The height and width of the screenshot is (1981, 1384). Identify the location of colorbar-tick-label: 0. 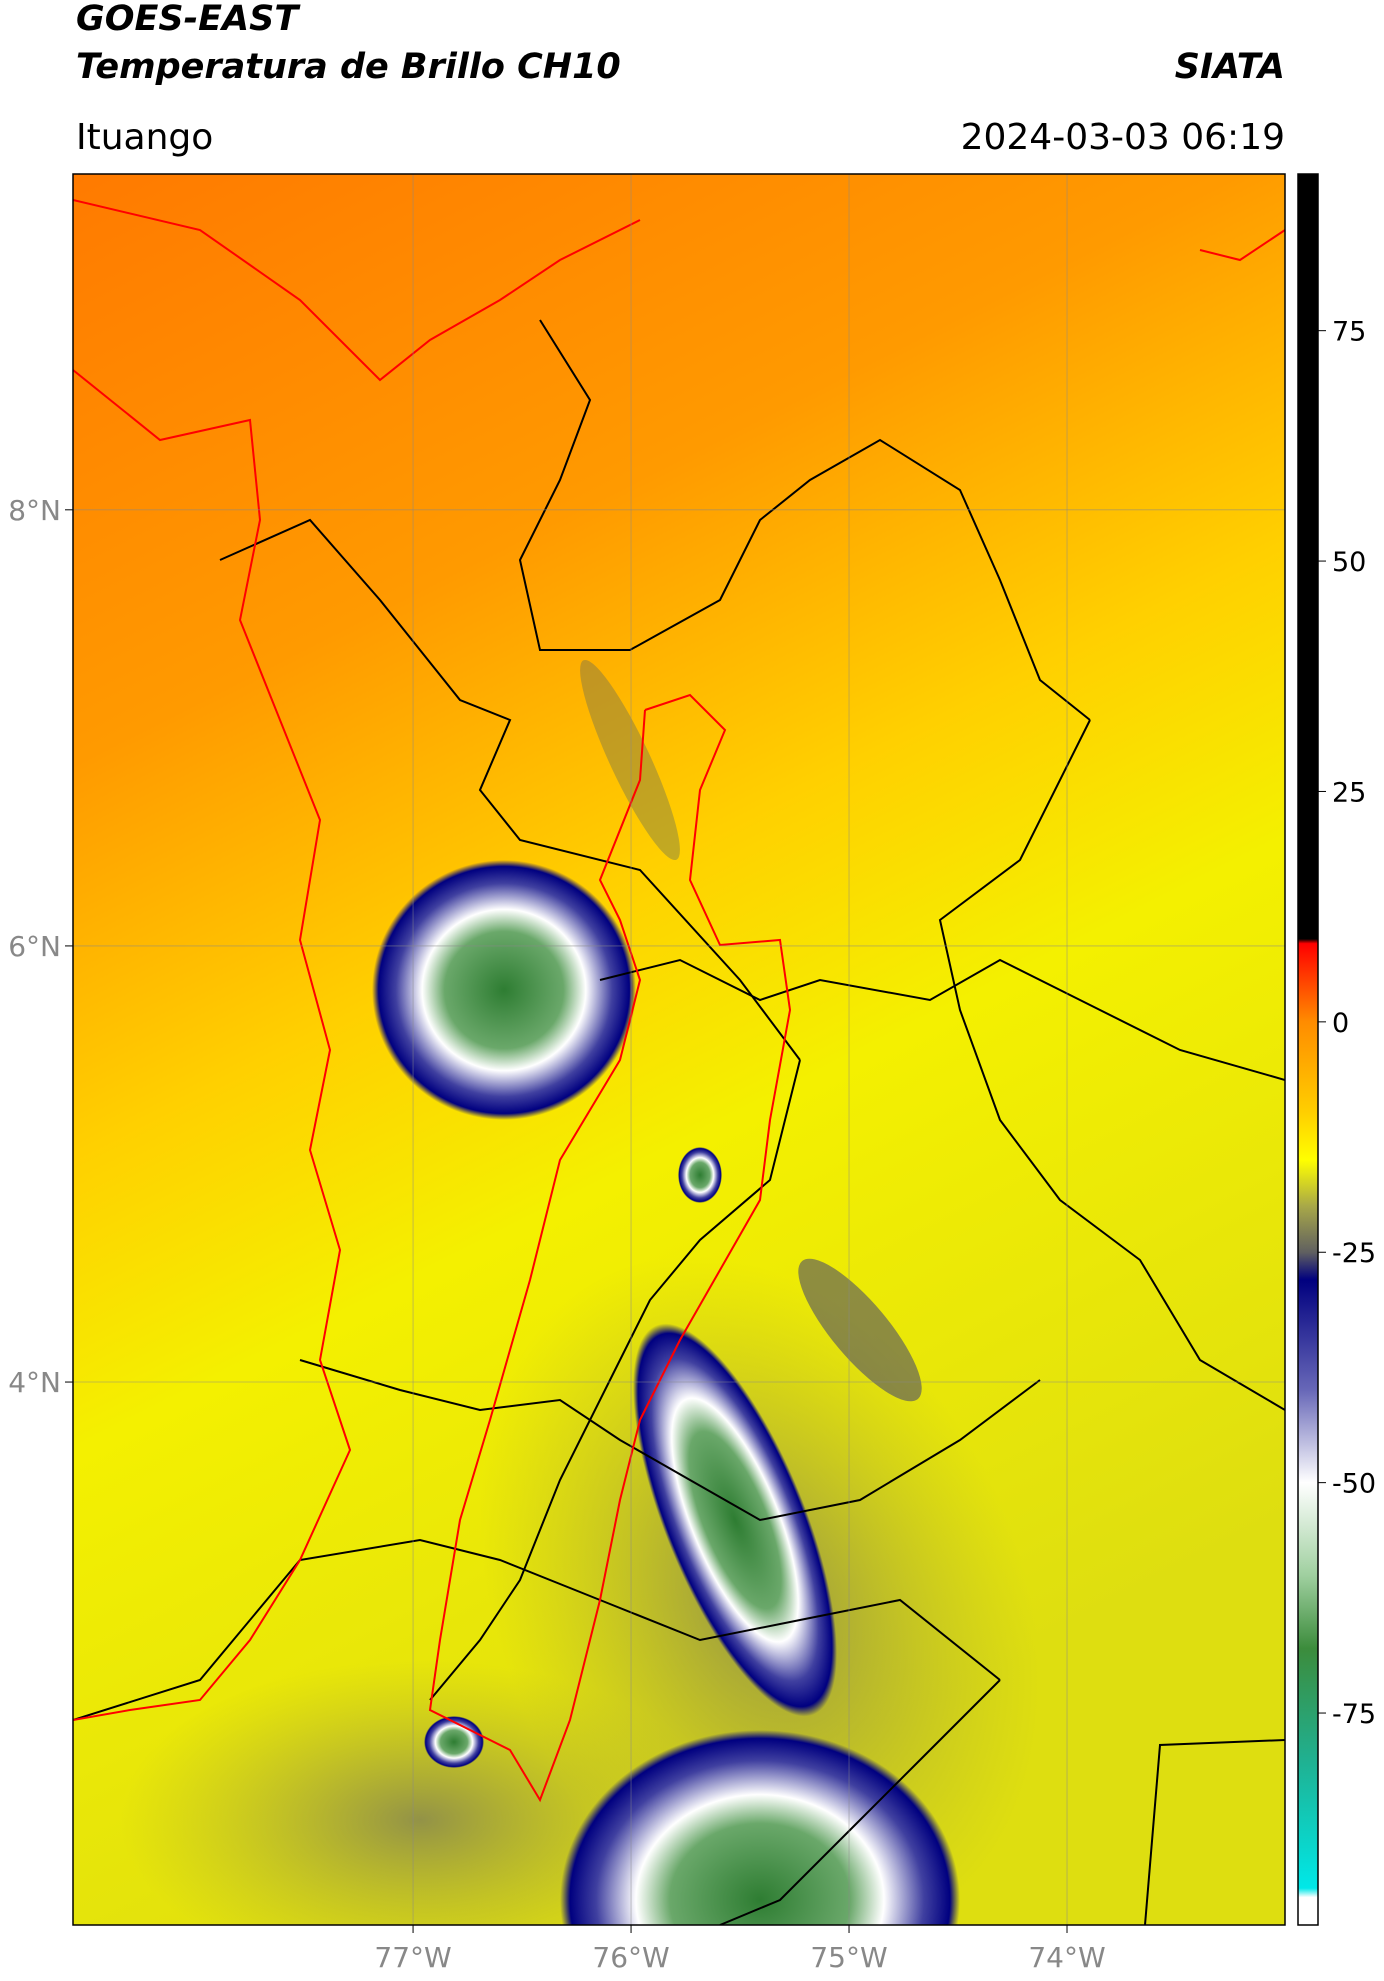
(1340, 1023).